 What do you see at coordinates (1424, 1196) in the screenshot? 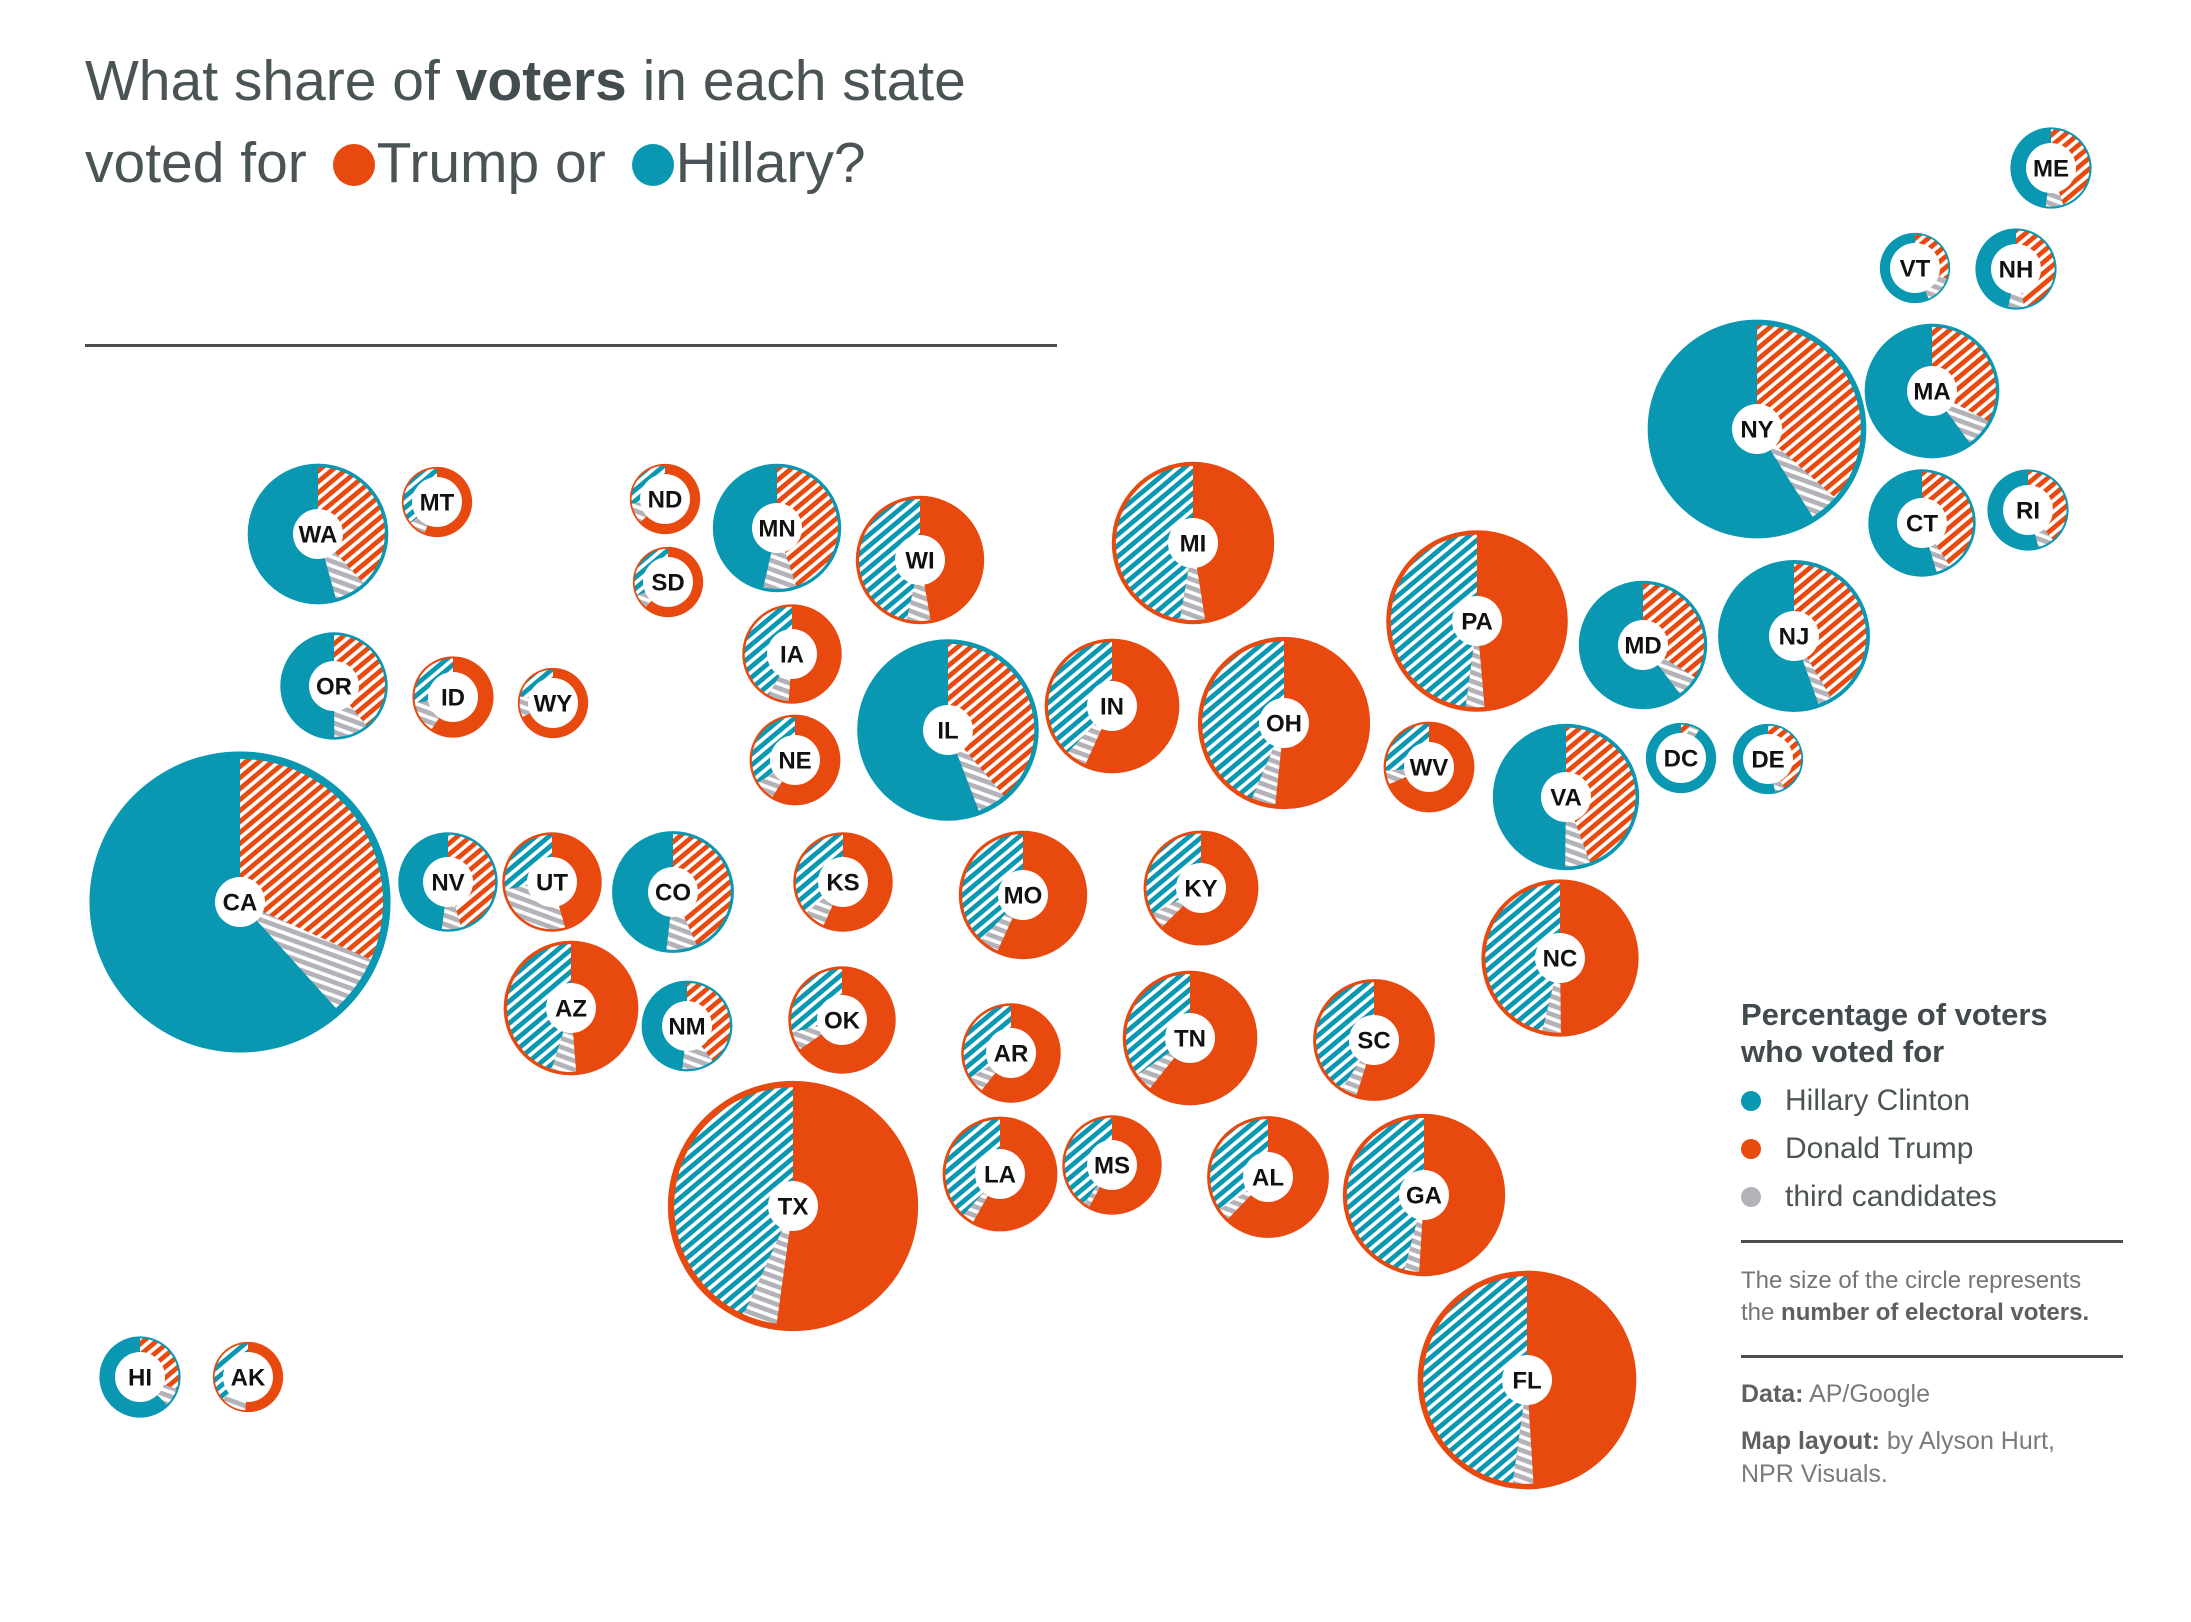
I see `state-label: GA` at bounding box center [1424, 1196].